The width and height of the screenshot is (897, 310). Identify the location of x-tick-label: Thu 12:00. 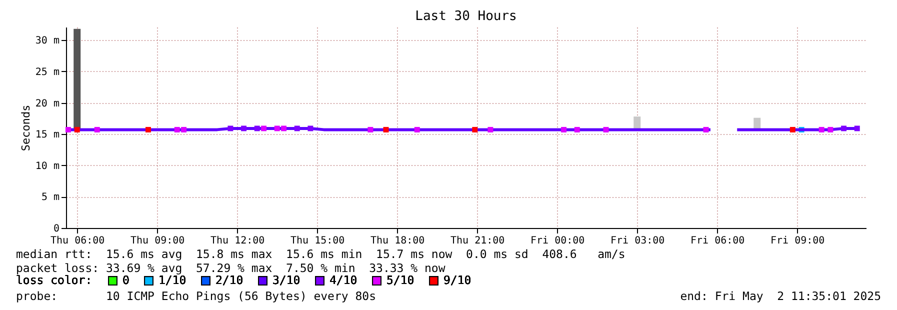
(237, 241).